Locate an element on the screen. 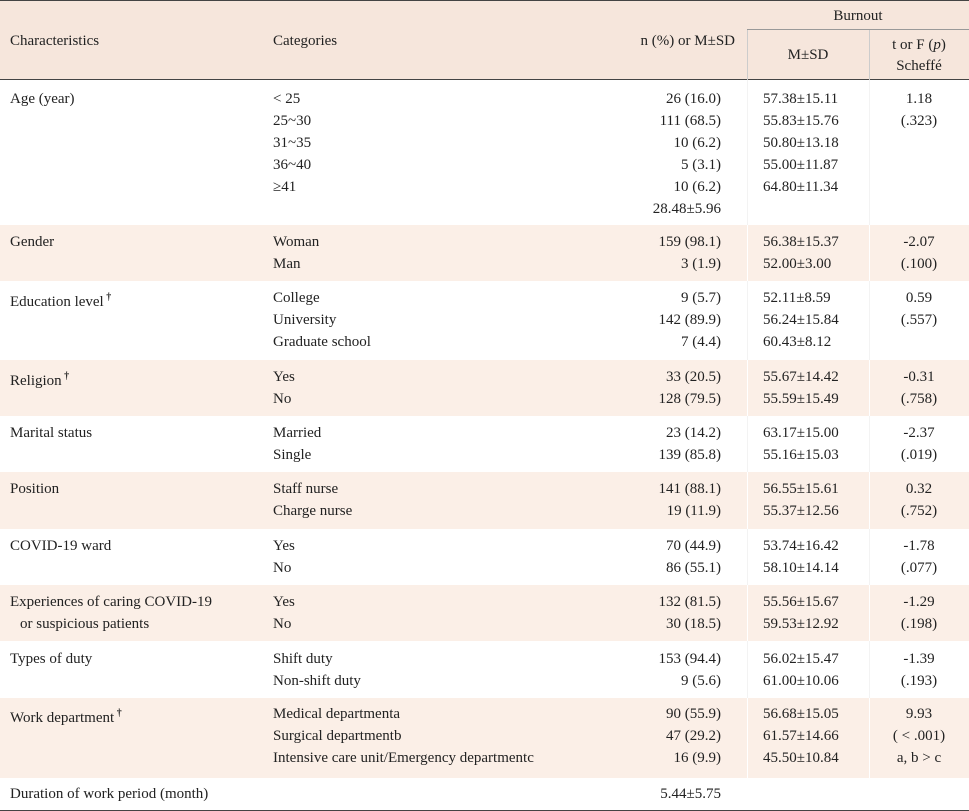 The width and height of the screenshot is (969, 811). category-value: 36~40 is located at coordinates (292, 165).